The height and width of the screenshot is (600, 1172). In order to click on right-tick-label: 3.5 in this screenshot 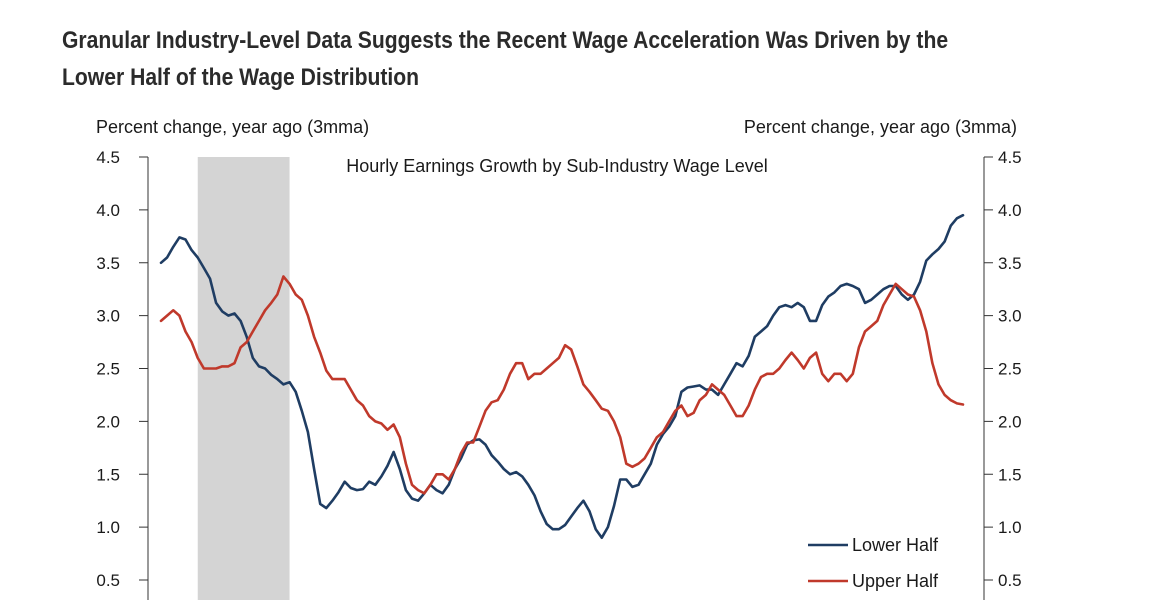, I will do `click(1010, 263)`.